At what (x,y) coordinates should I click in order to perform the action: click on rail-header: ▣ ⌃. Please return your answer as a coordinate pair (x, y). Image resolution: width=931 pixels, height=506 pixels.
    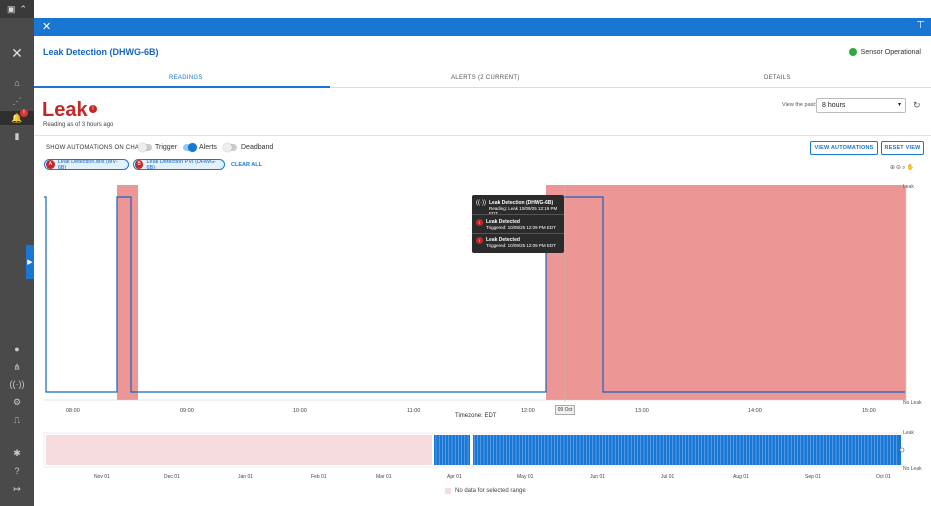
    Looking at the image, I should click on (17, 9).